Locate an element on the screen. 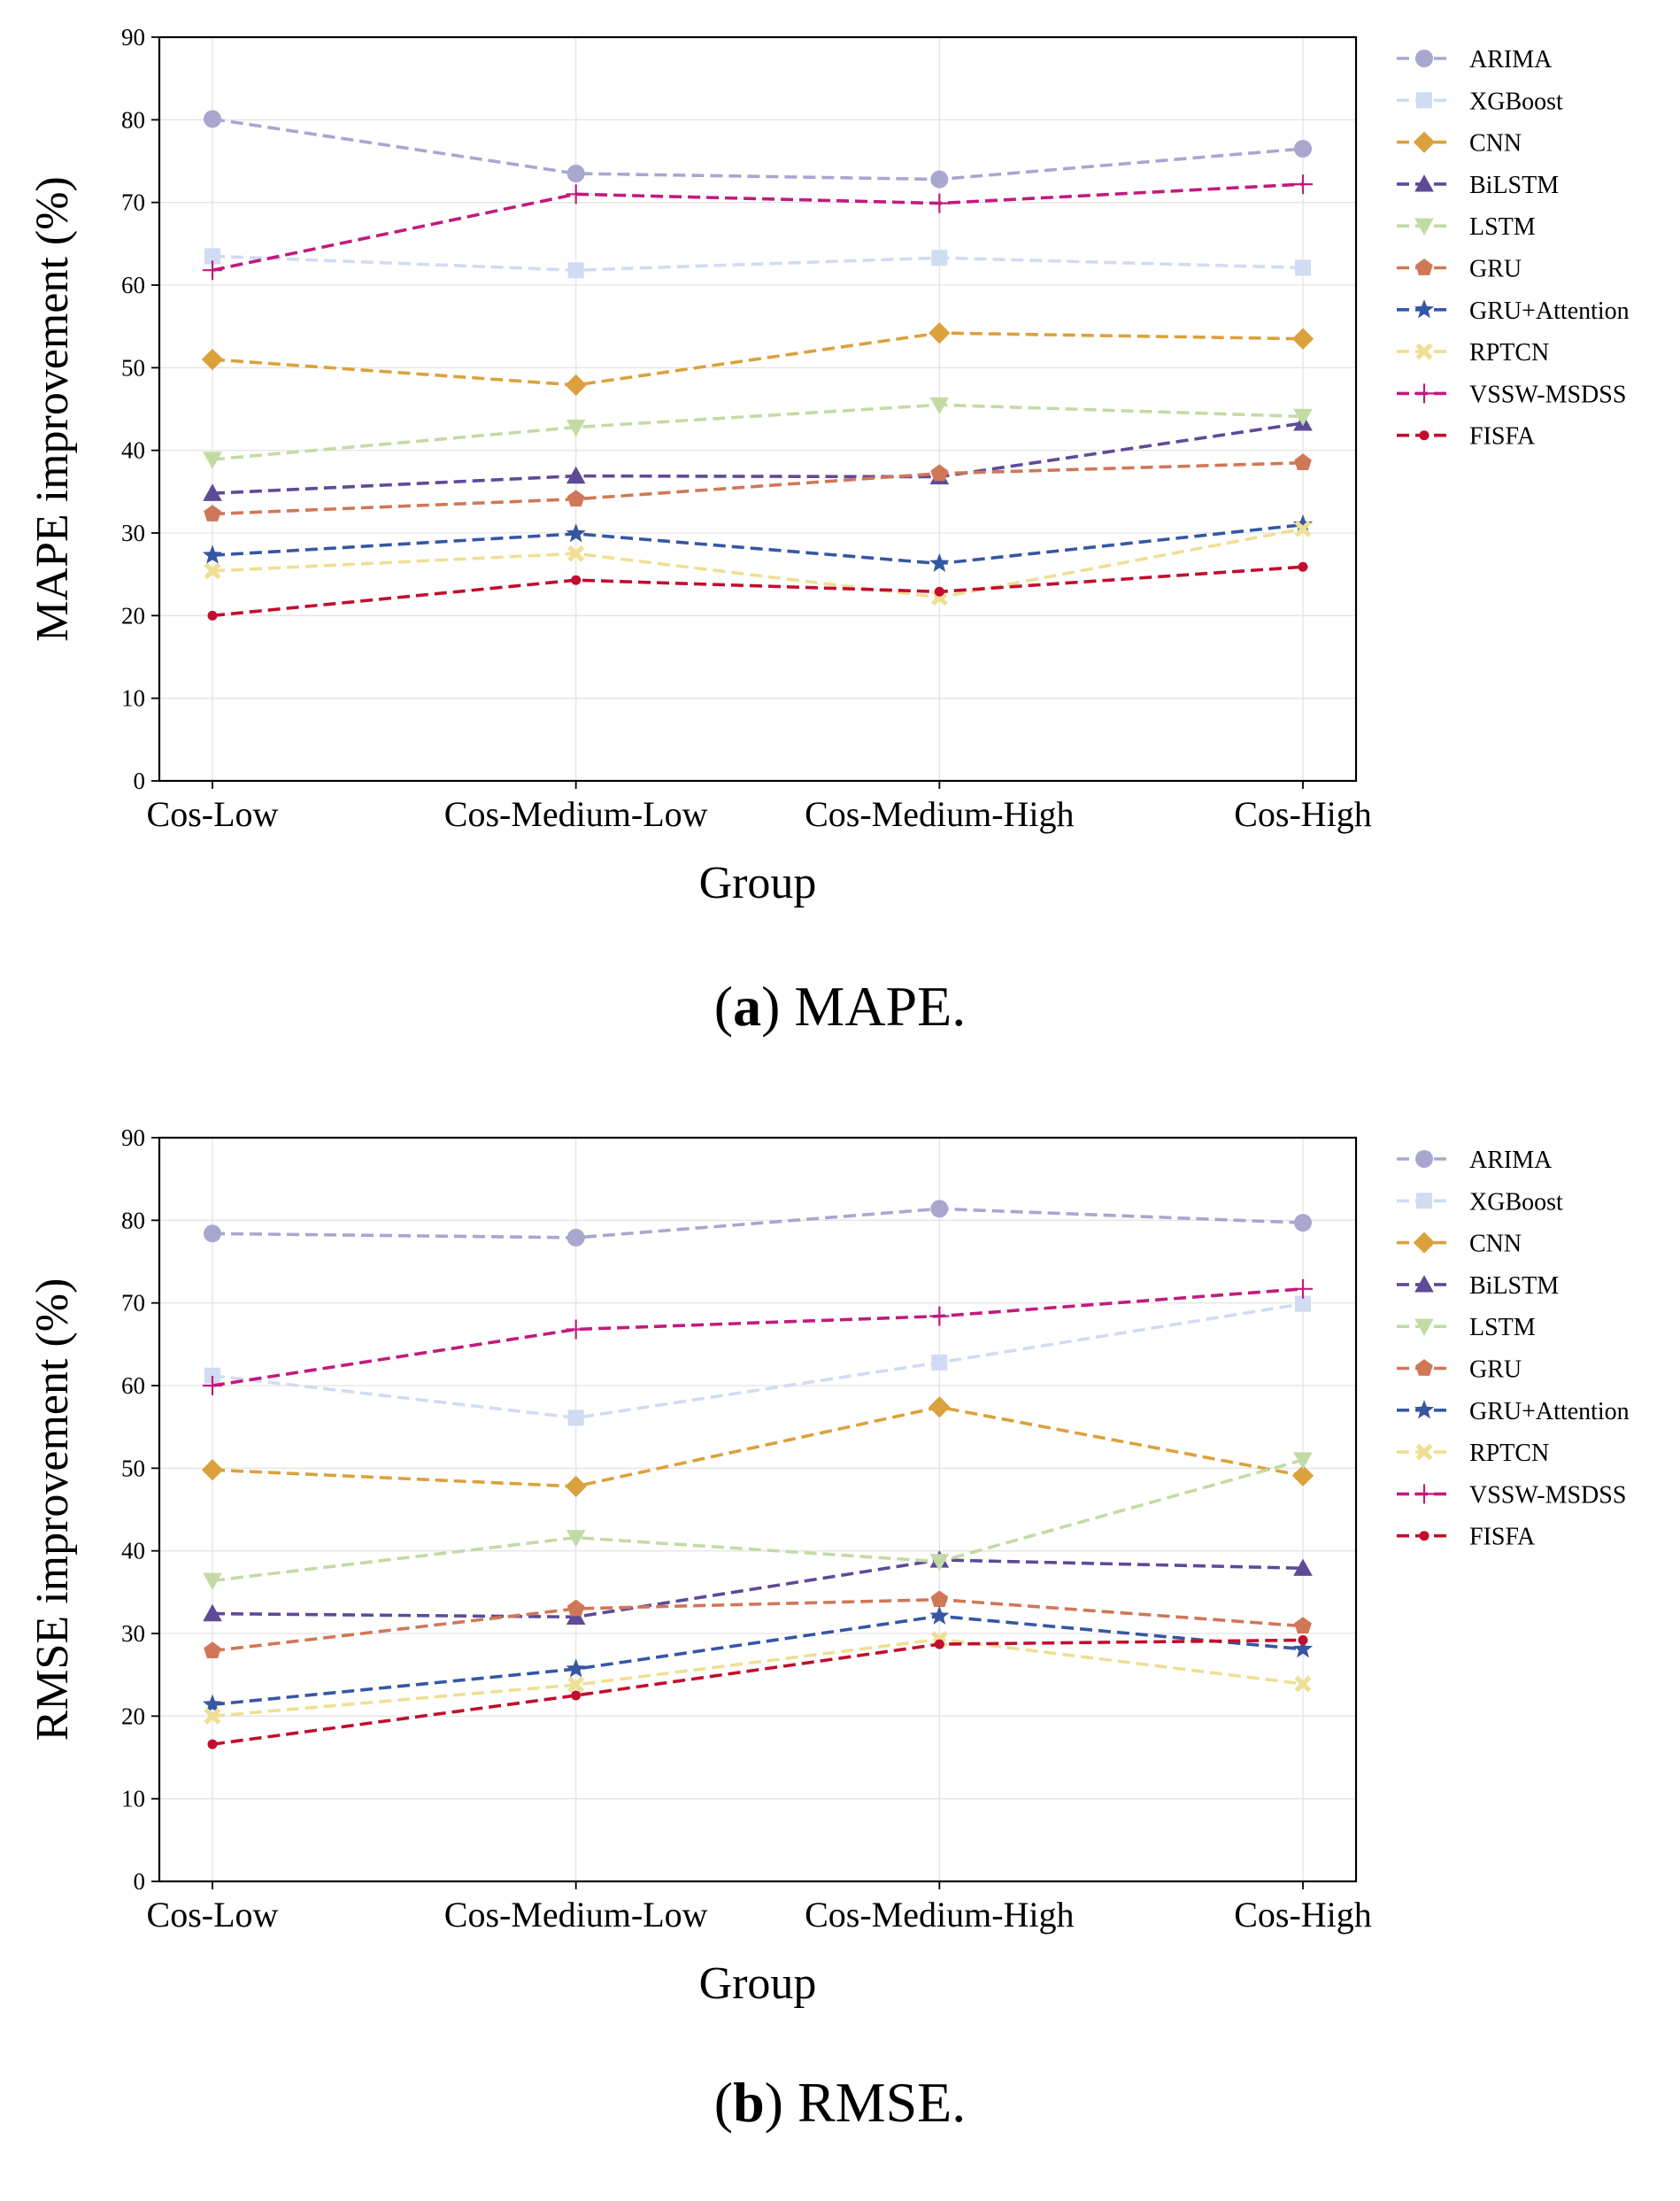 This screenshot has height=2201, width=1680. legend-item-lstm: LSTM is located at coordinates (1466, 227).